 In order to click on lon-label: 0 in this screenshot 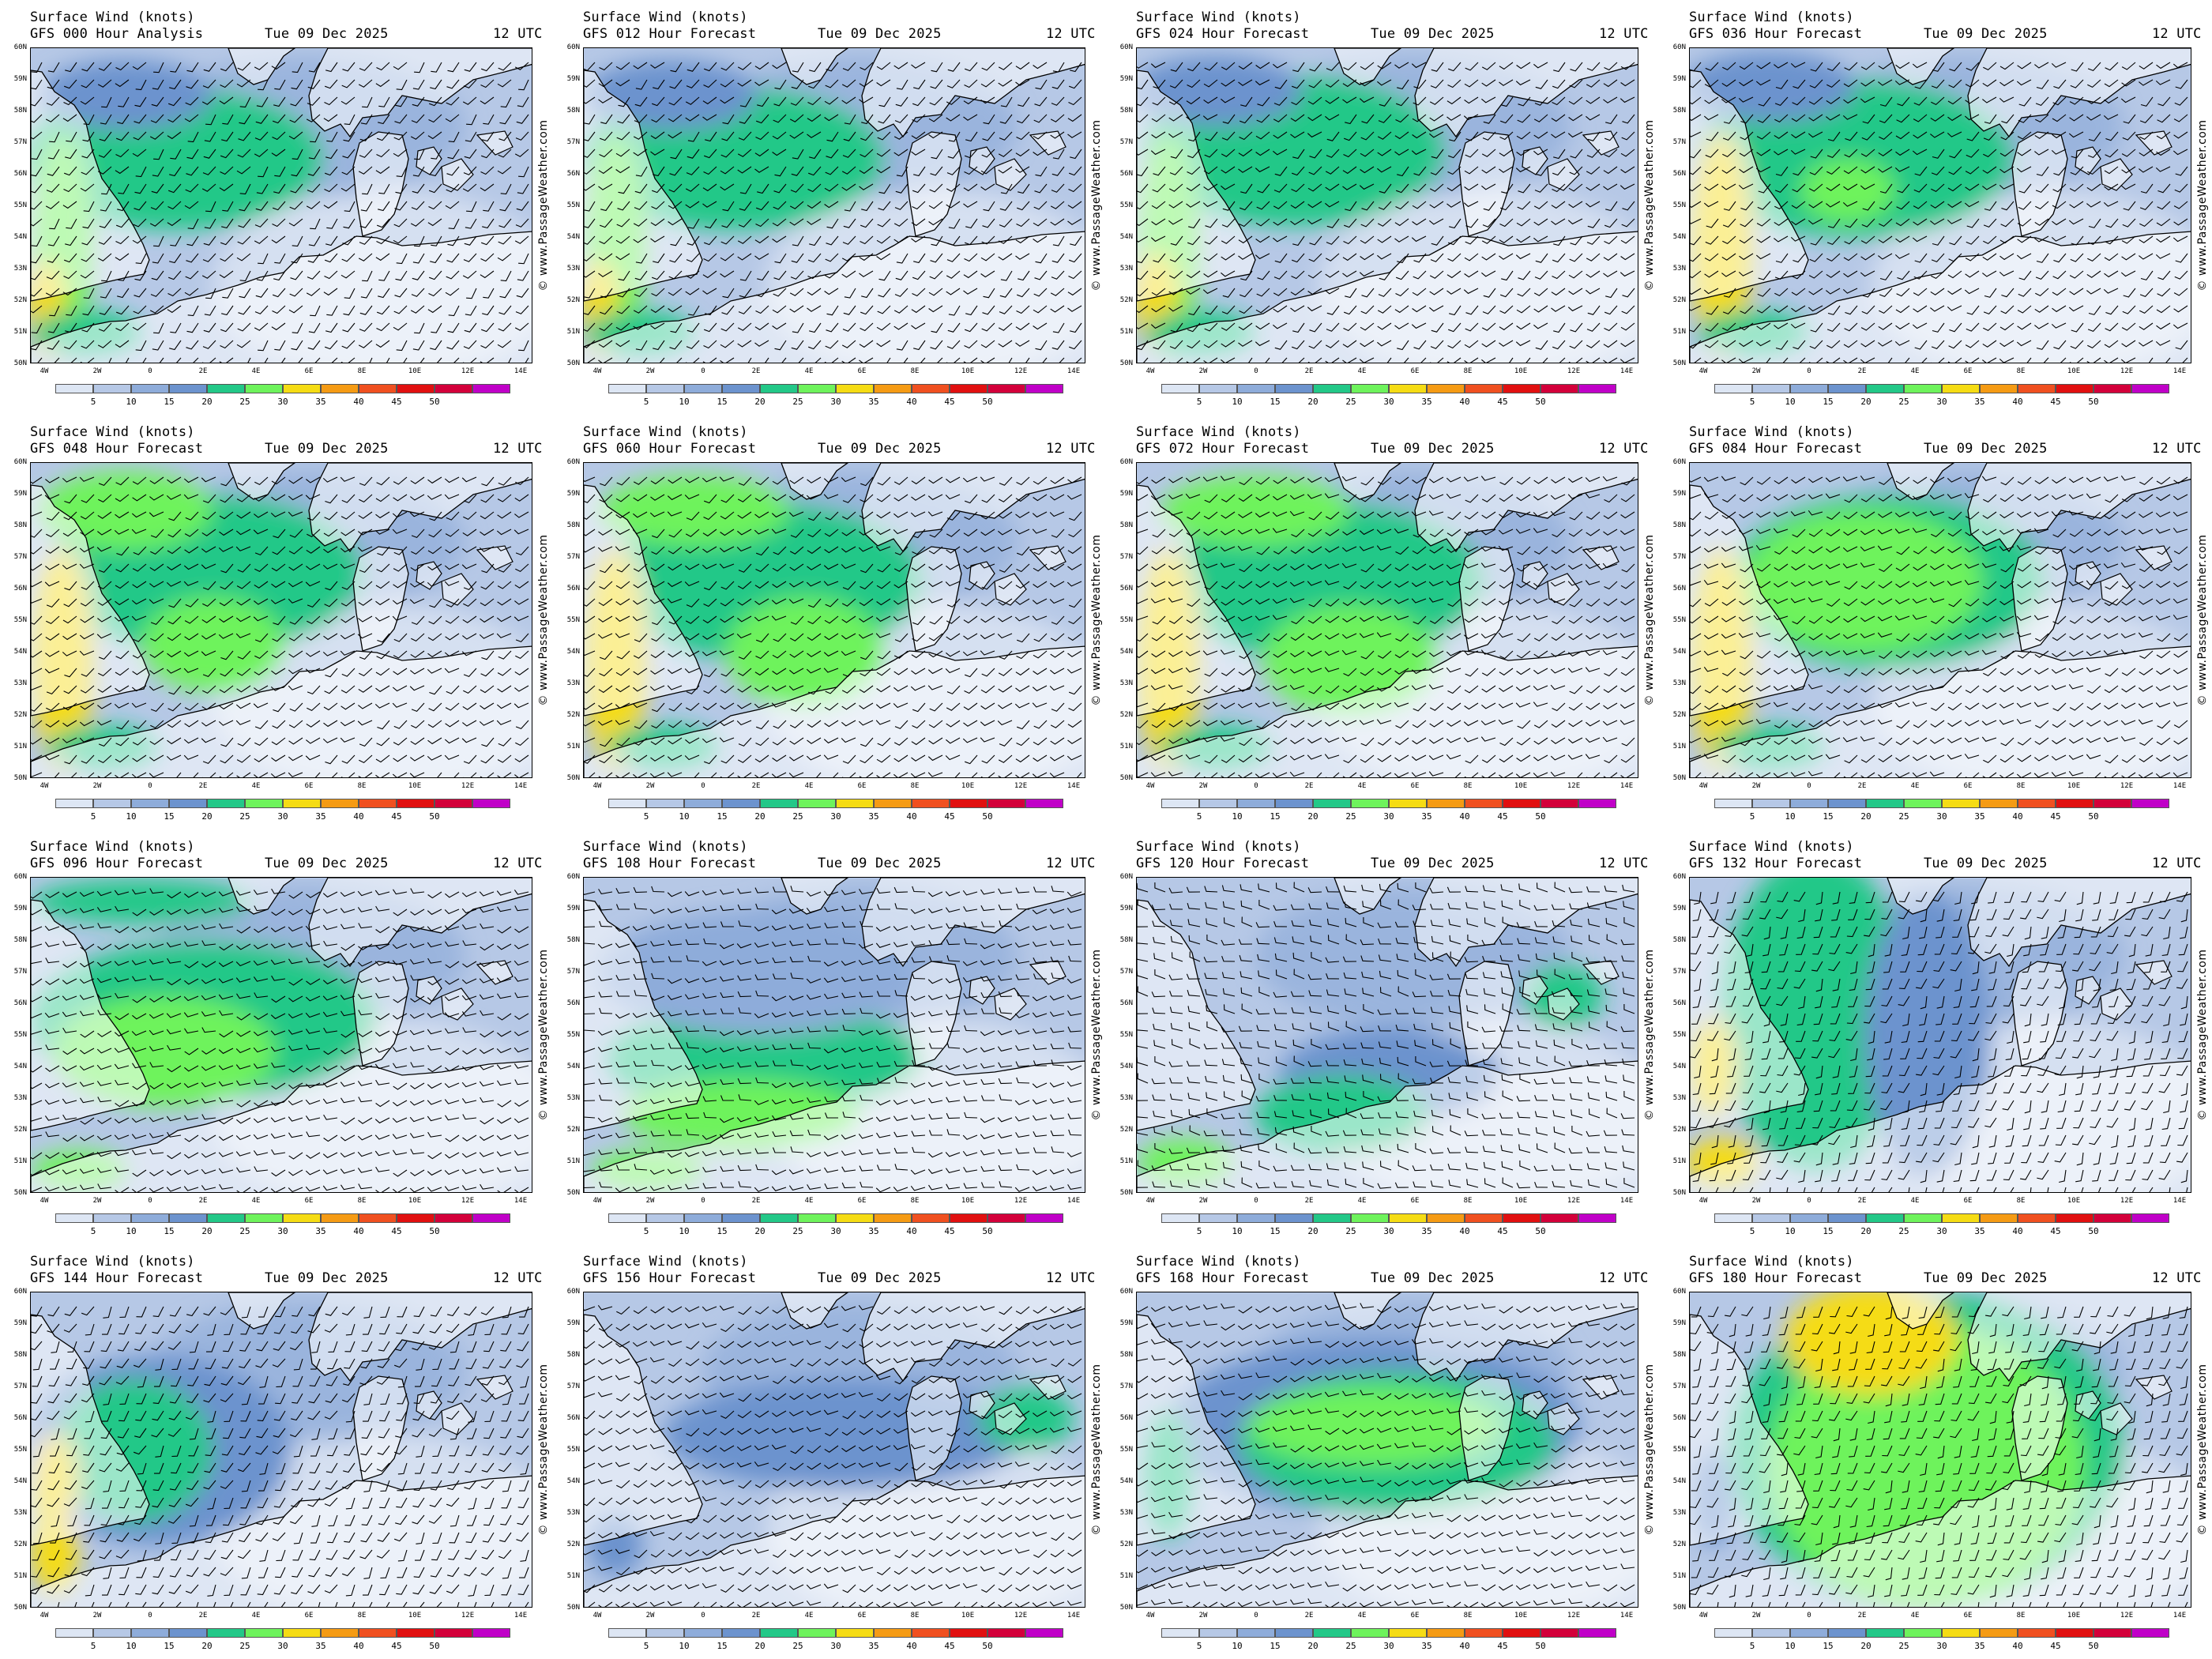, I will do `click(703, 371)`.